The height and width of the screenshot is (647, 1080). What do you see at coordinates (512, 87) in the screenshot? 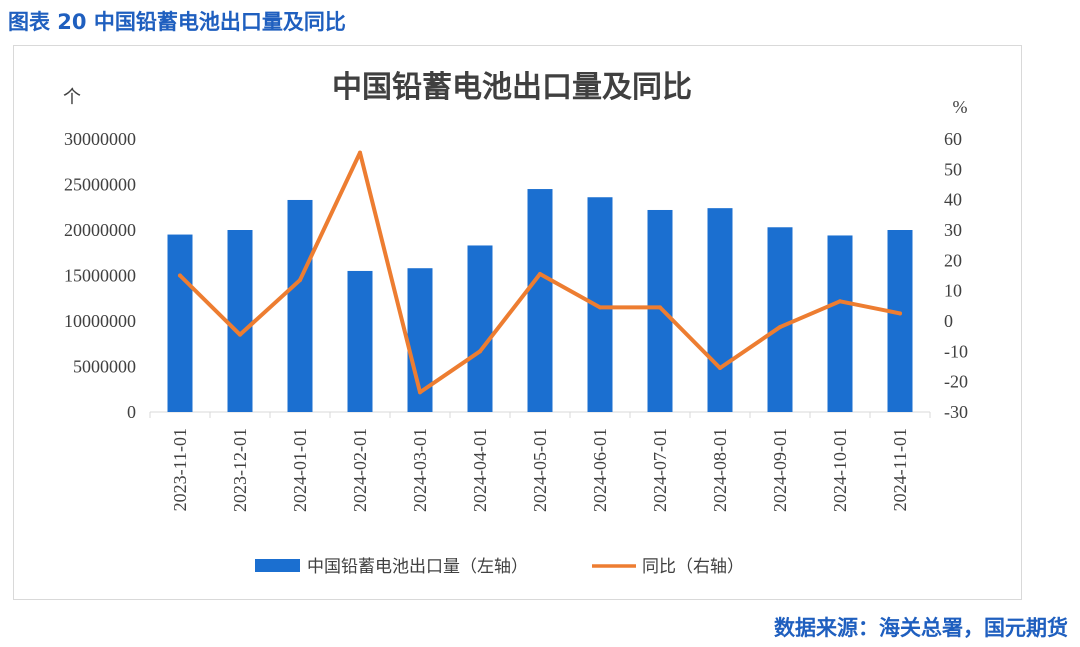
I see `chart-title: 中国铅蓄电池出口量及同比` at bounding box center [512, 87].